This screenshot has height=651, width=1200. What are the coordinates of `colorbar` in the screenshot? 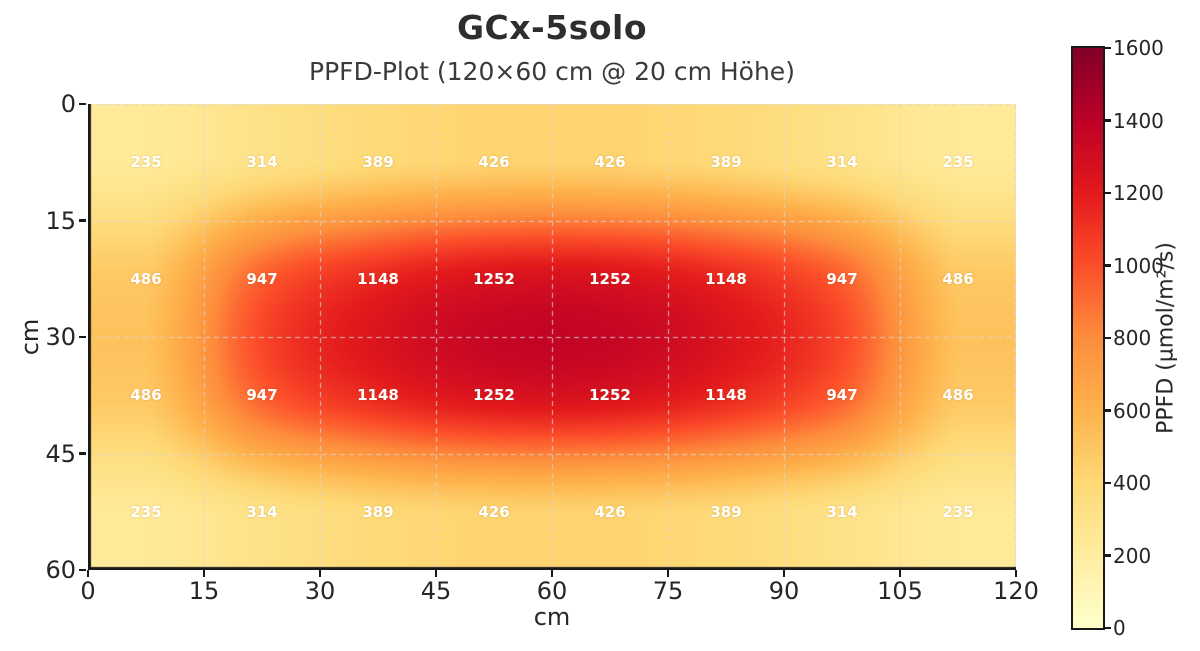 It's located at (1088, 338).